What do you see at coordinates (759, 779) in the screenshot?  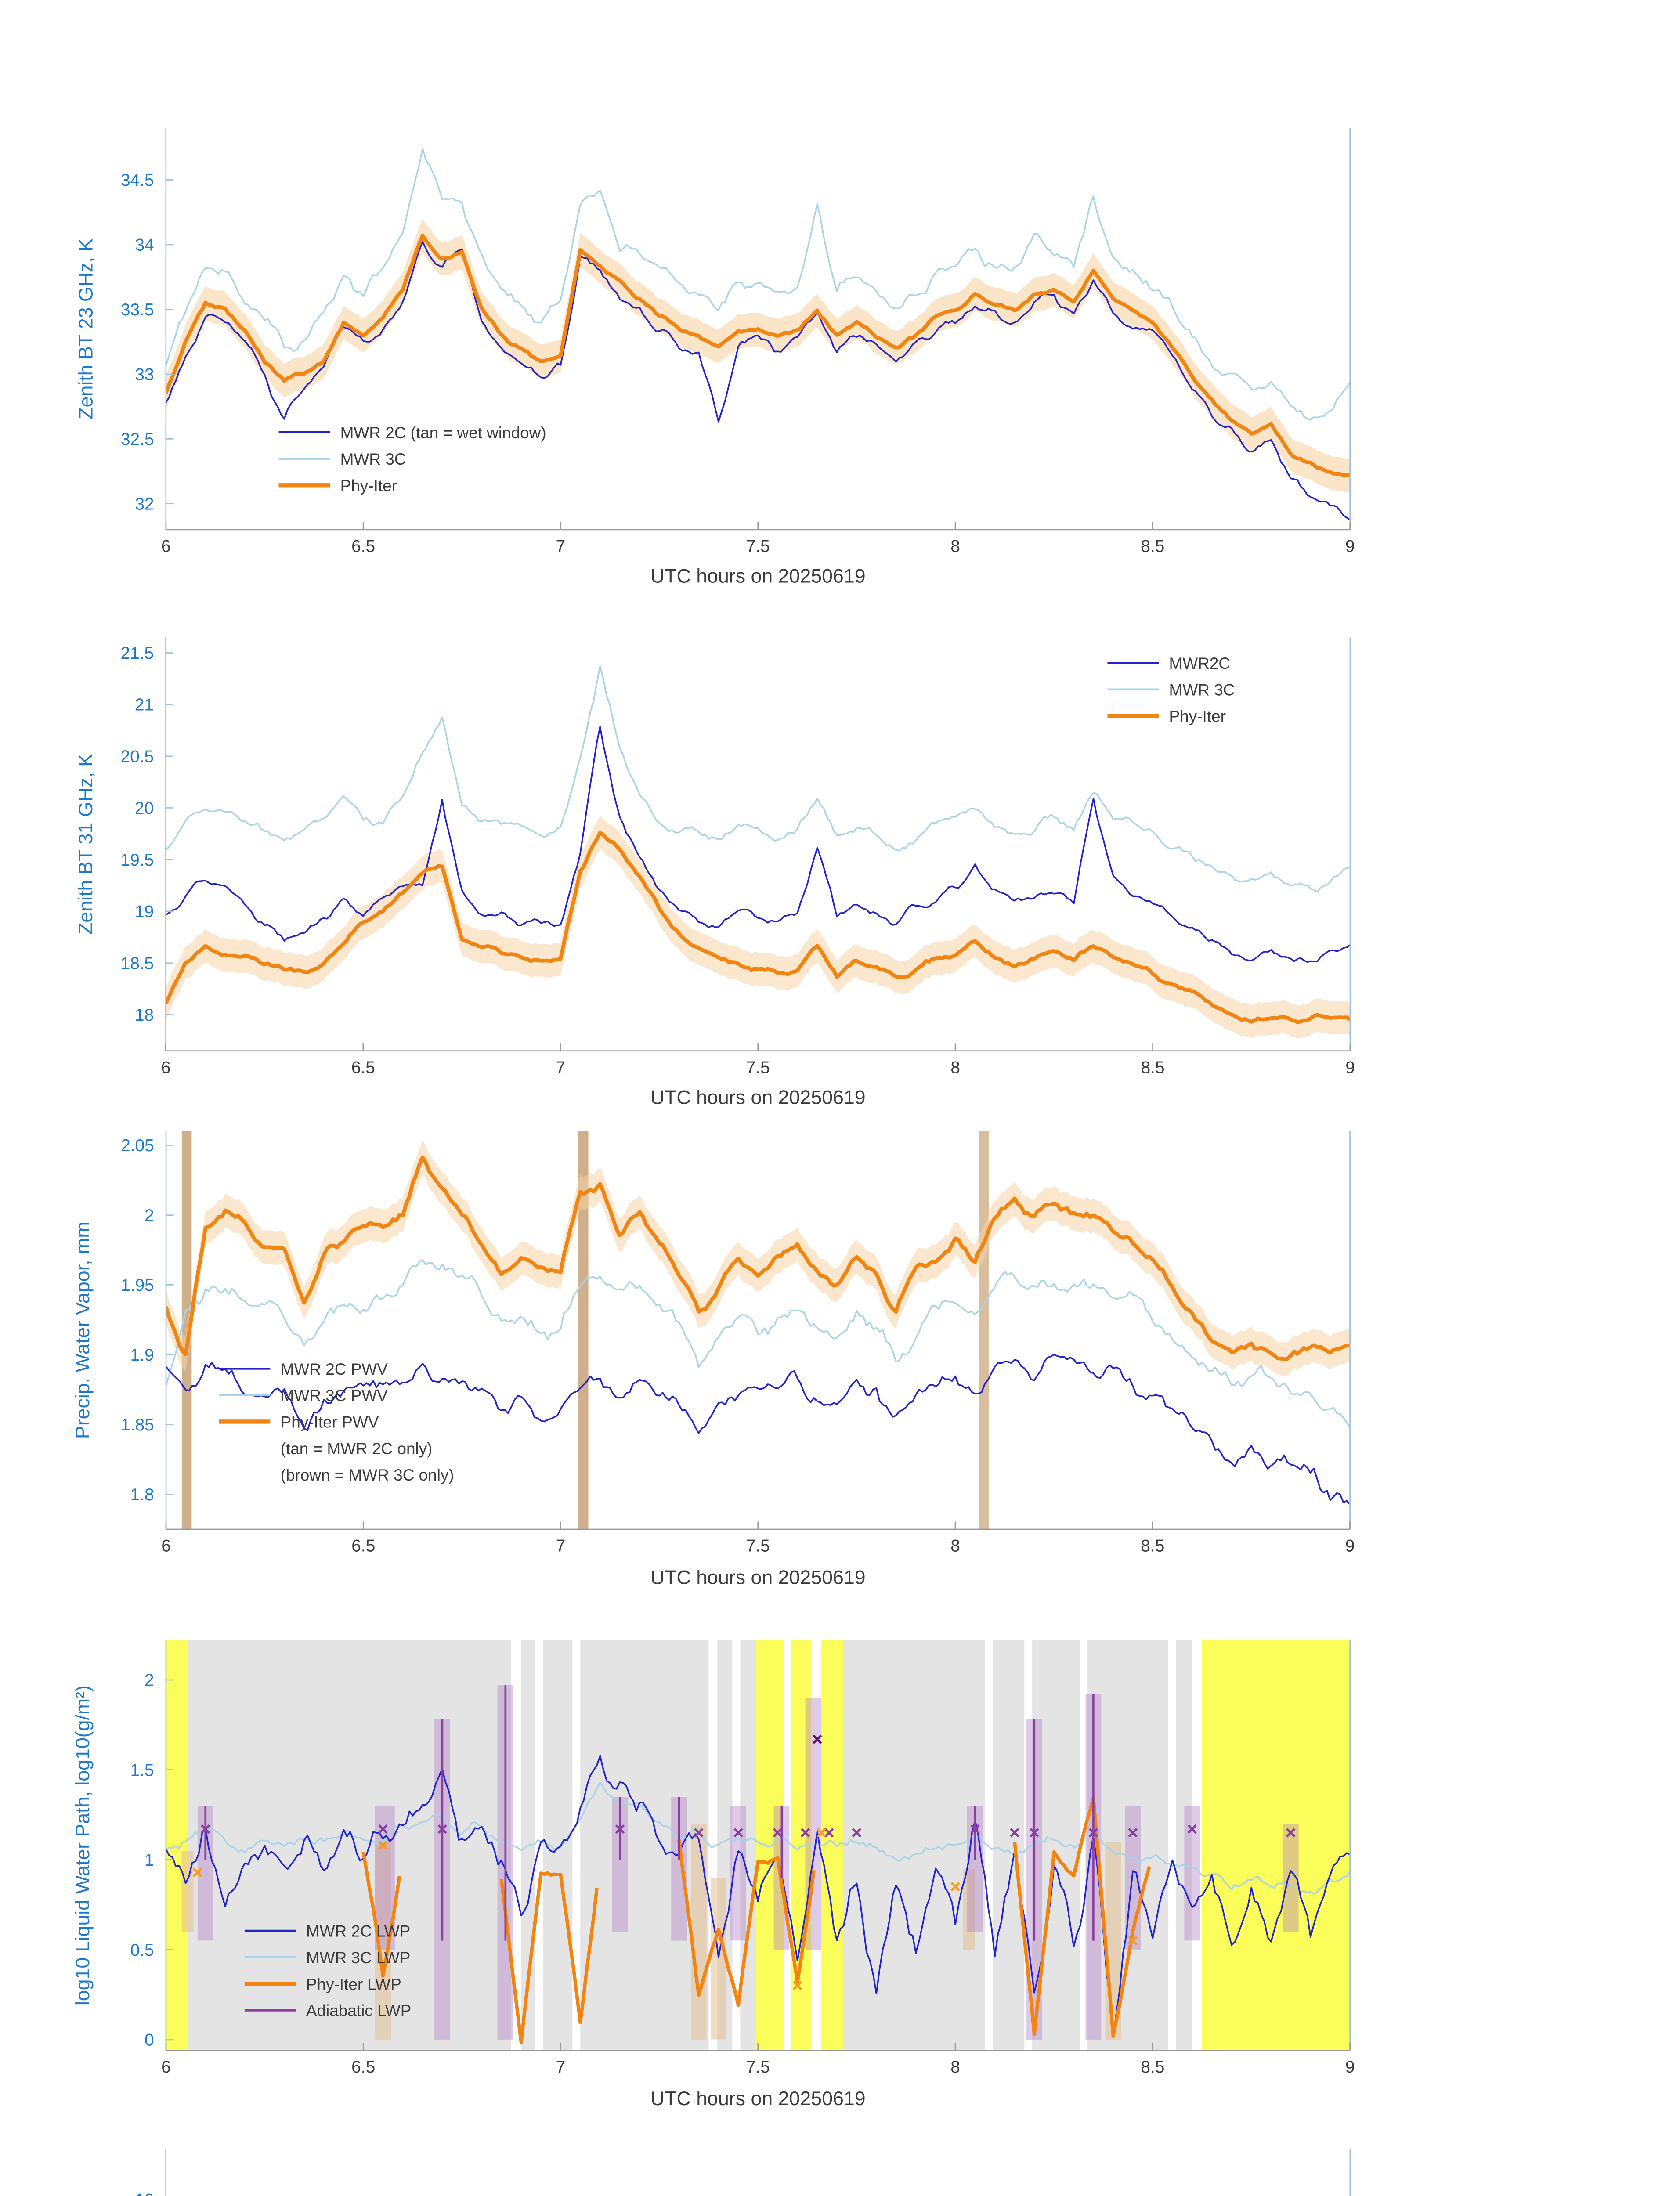 I see `series-mwr3c` at bounding box center [759, 779].